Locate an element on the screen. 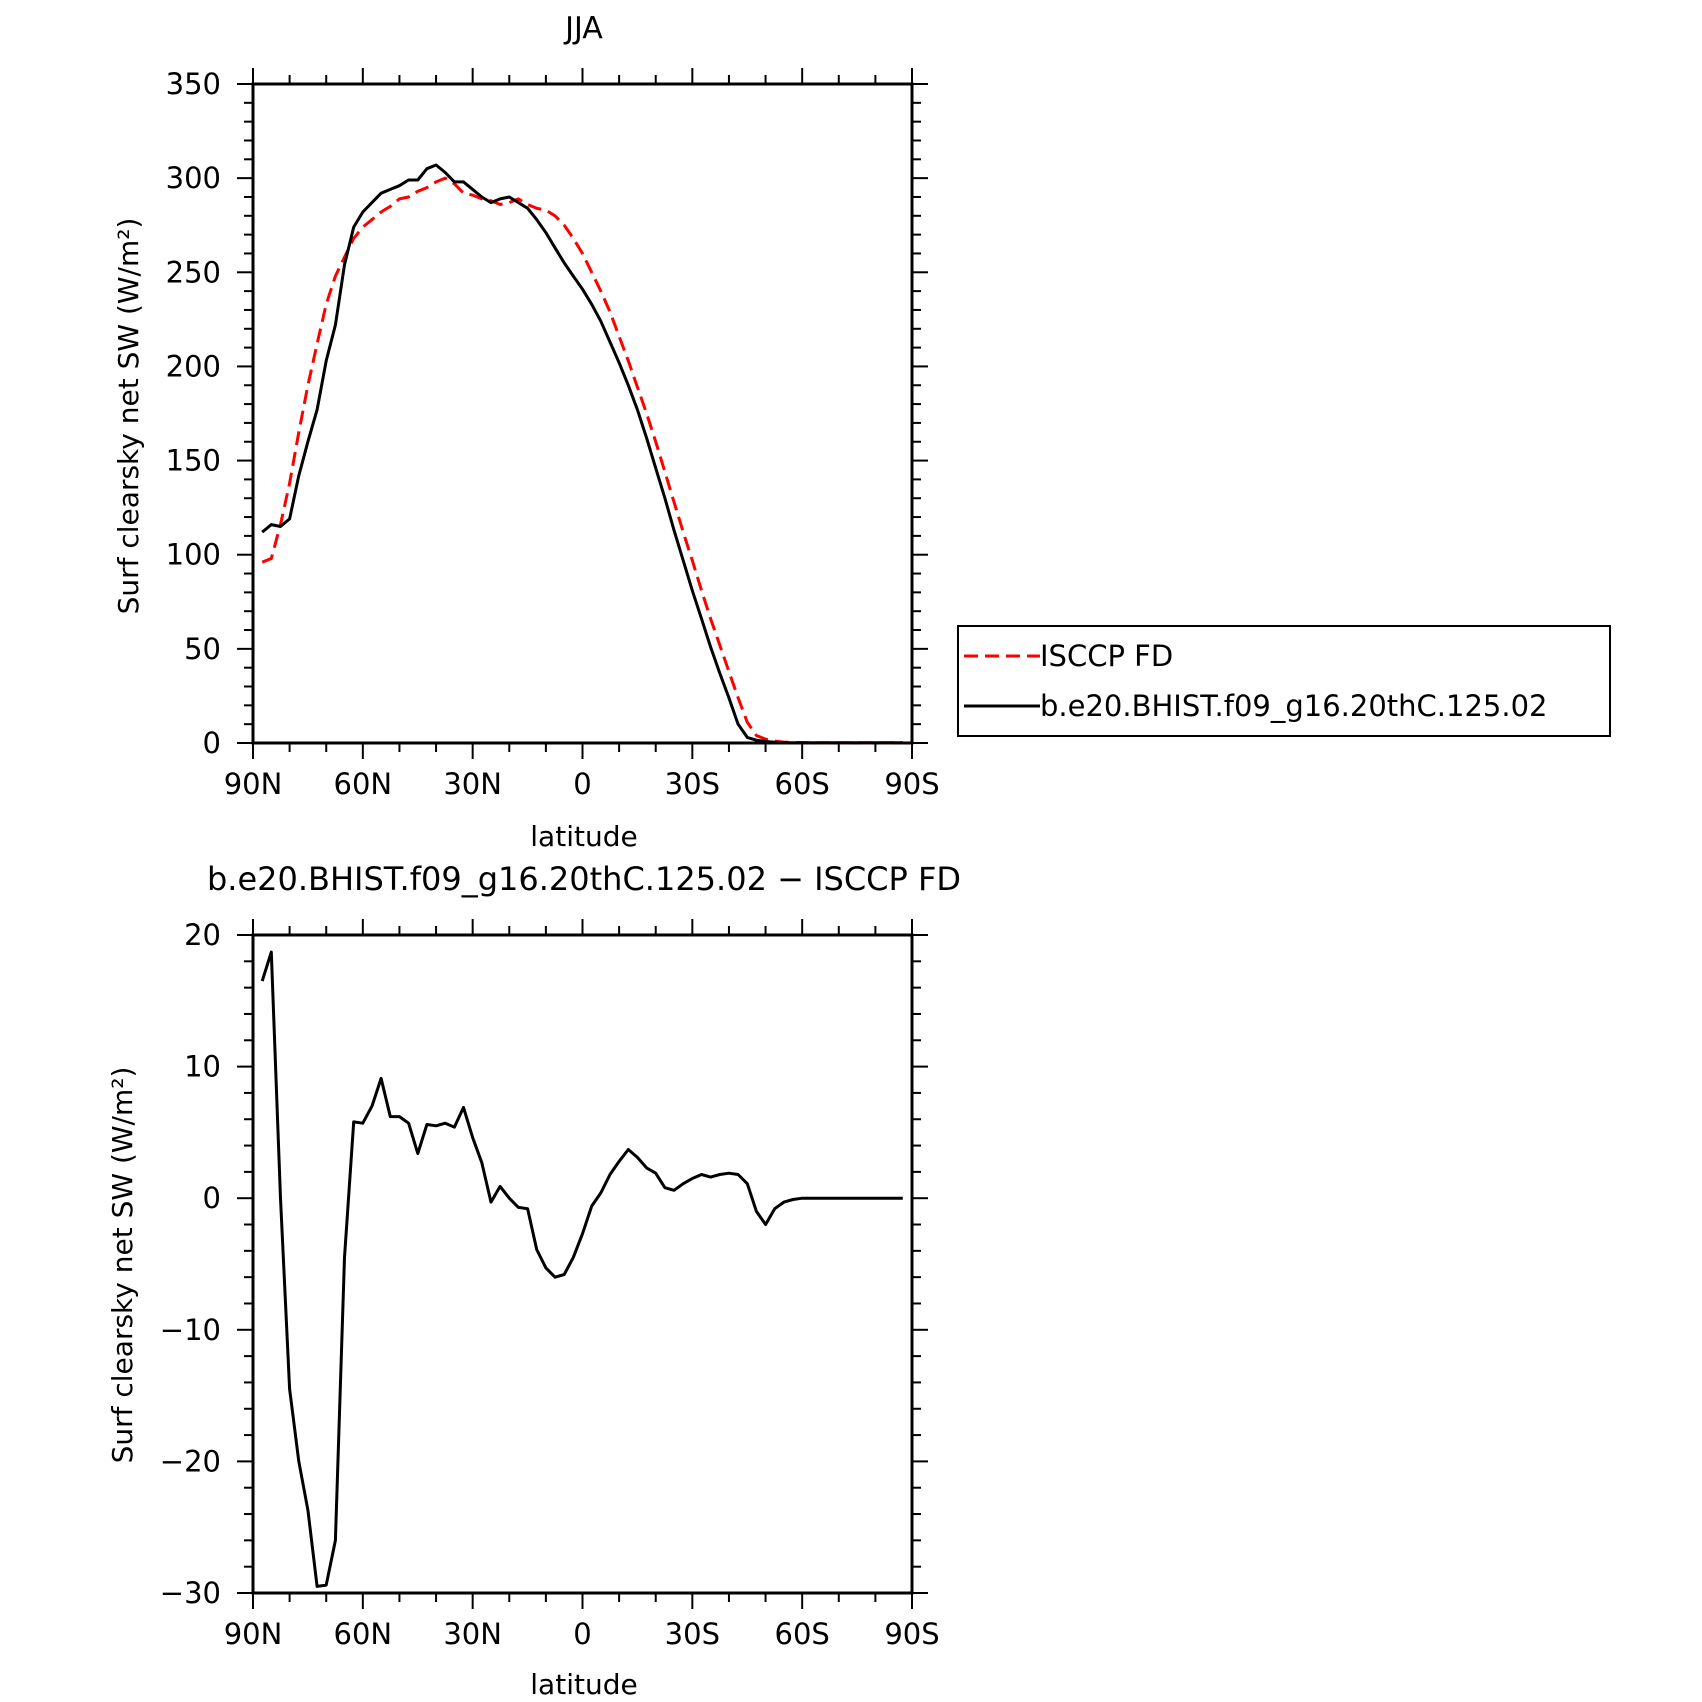 This screenshot has height=1702, width=1702. top-y-tick-label: 350 is located at coordinates (193, 84).